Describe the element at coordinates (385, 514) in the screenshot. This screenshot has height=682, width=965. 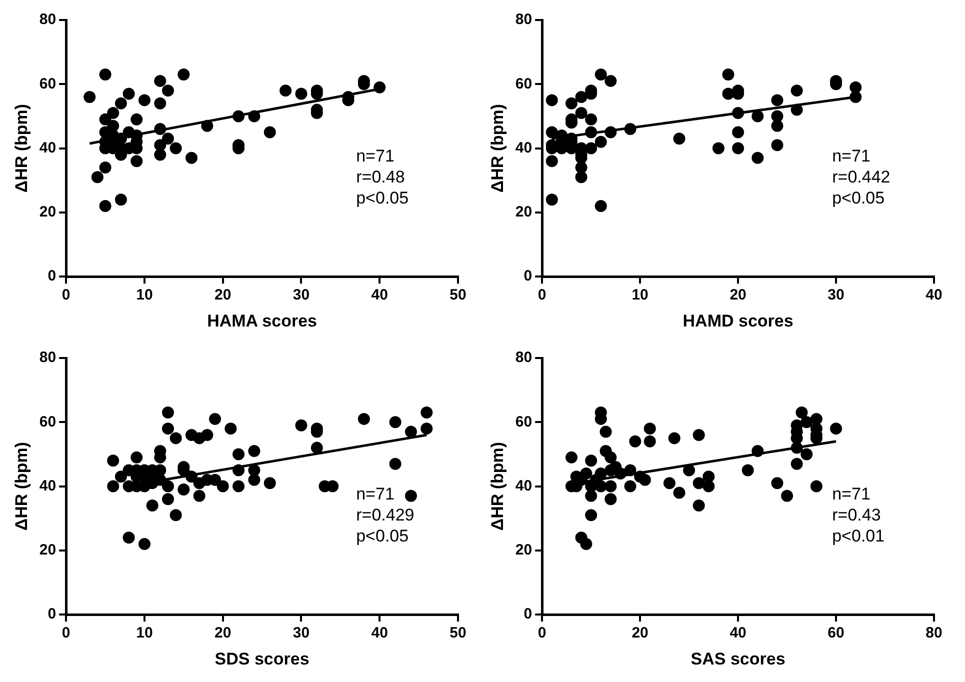
I see `annotation: r=0.429` at that location.